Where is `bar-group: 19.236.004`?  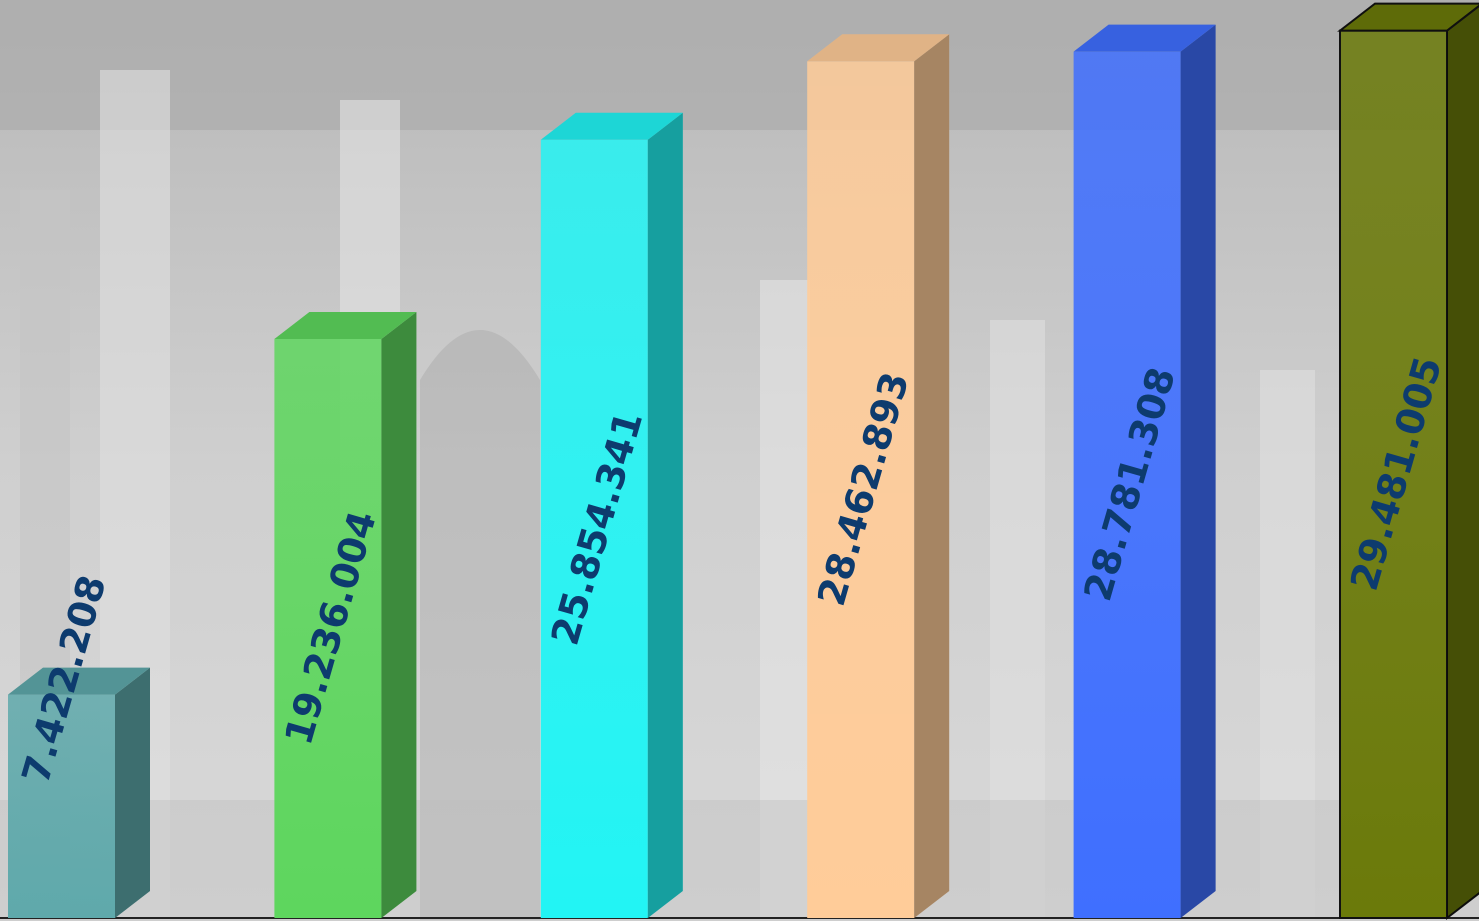 bar-group: 19.236.004 is located at coordinates (345, 614).